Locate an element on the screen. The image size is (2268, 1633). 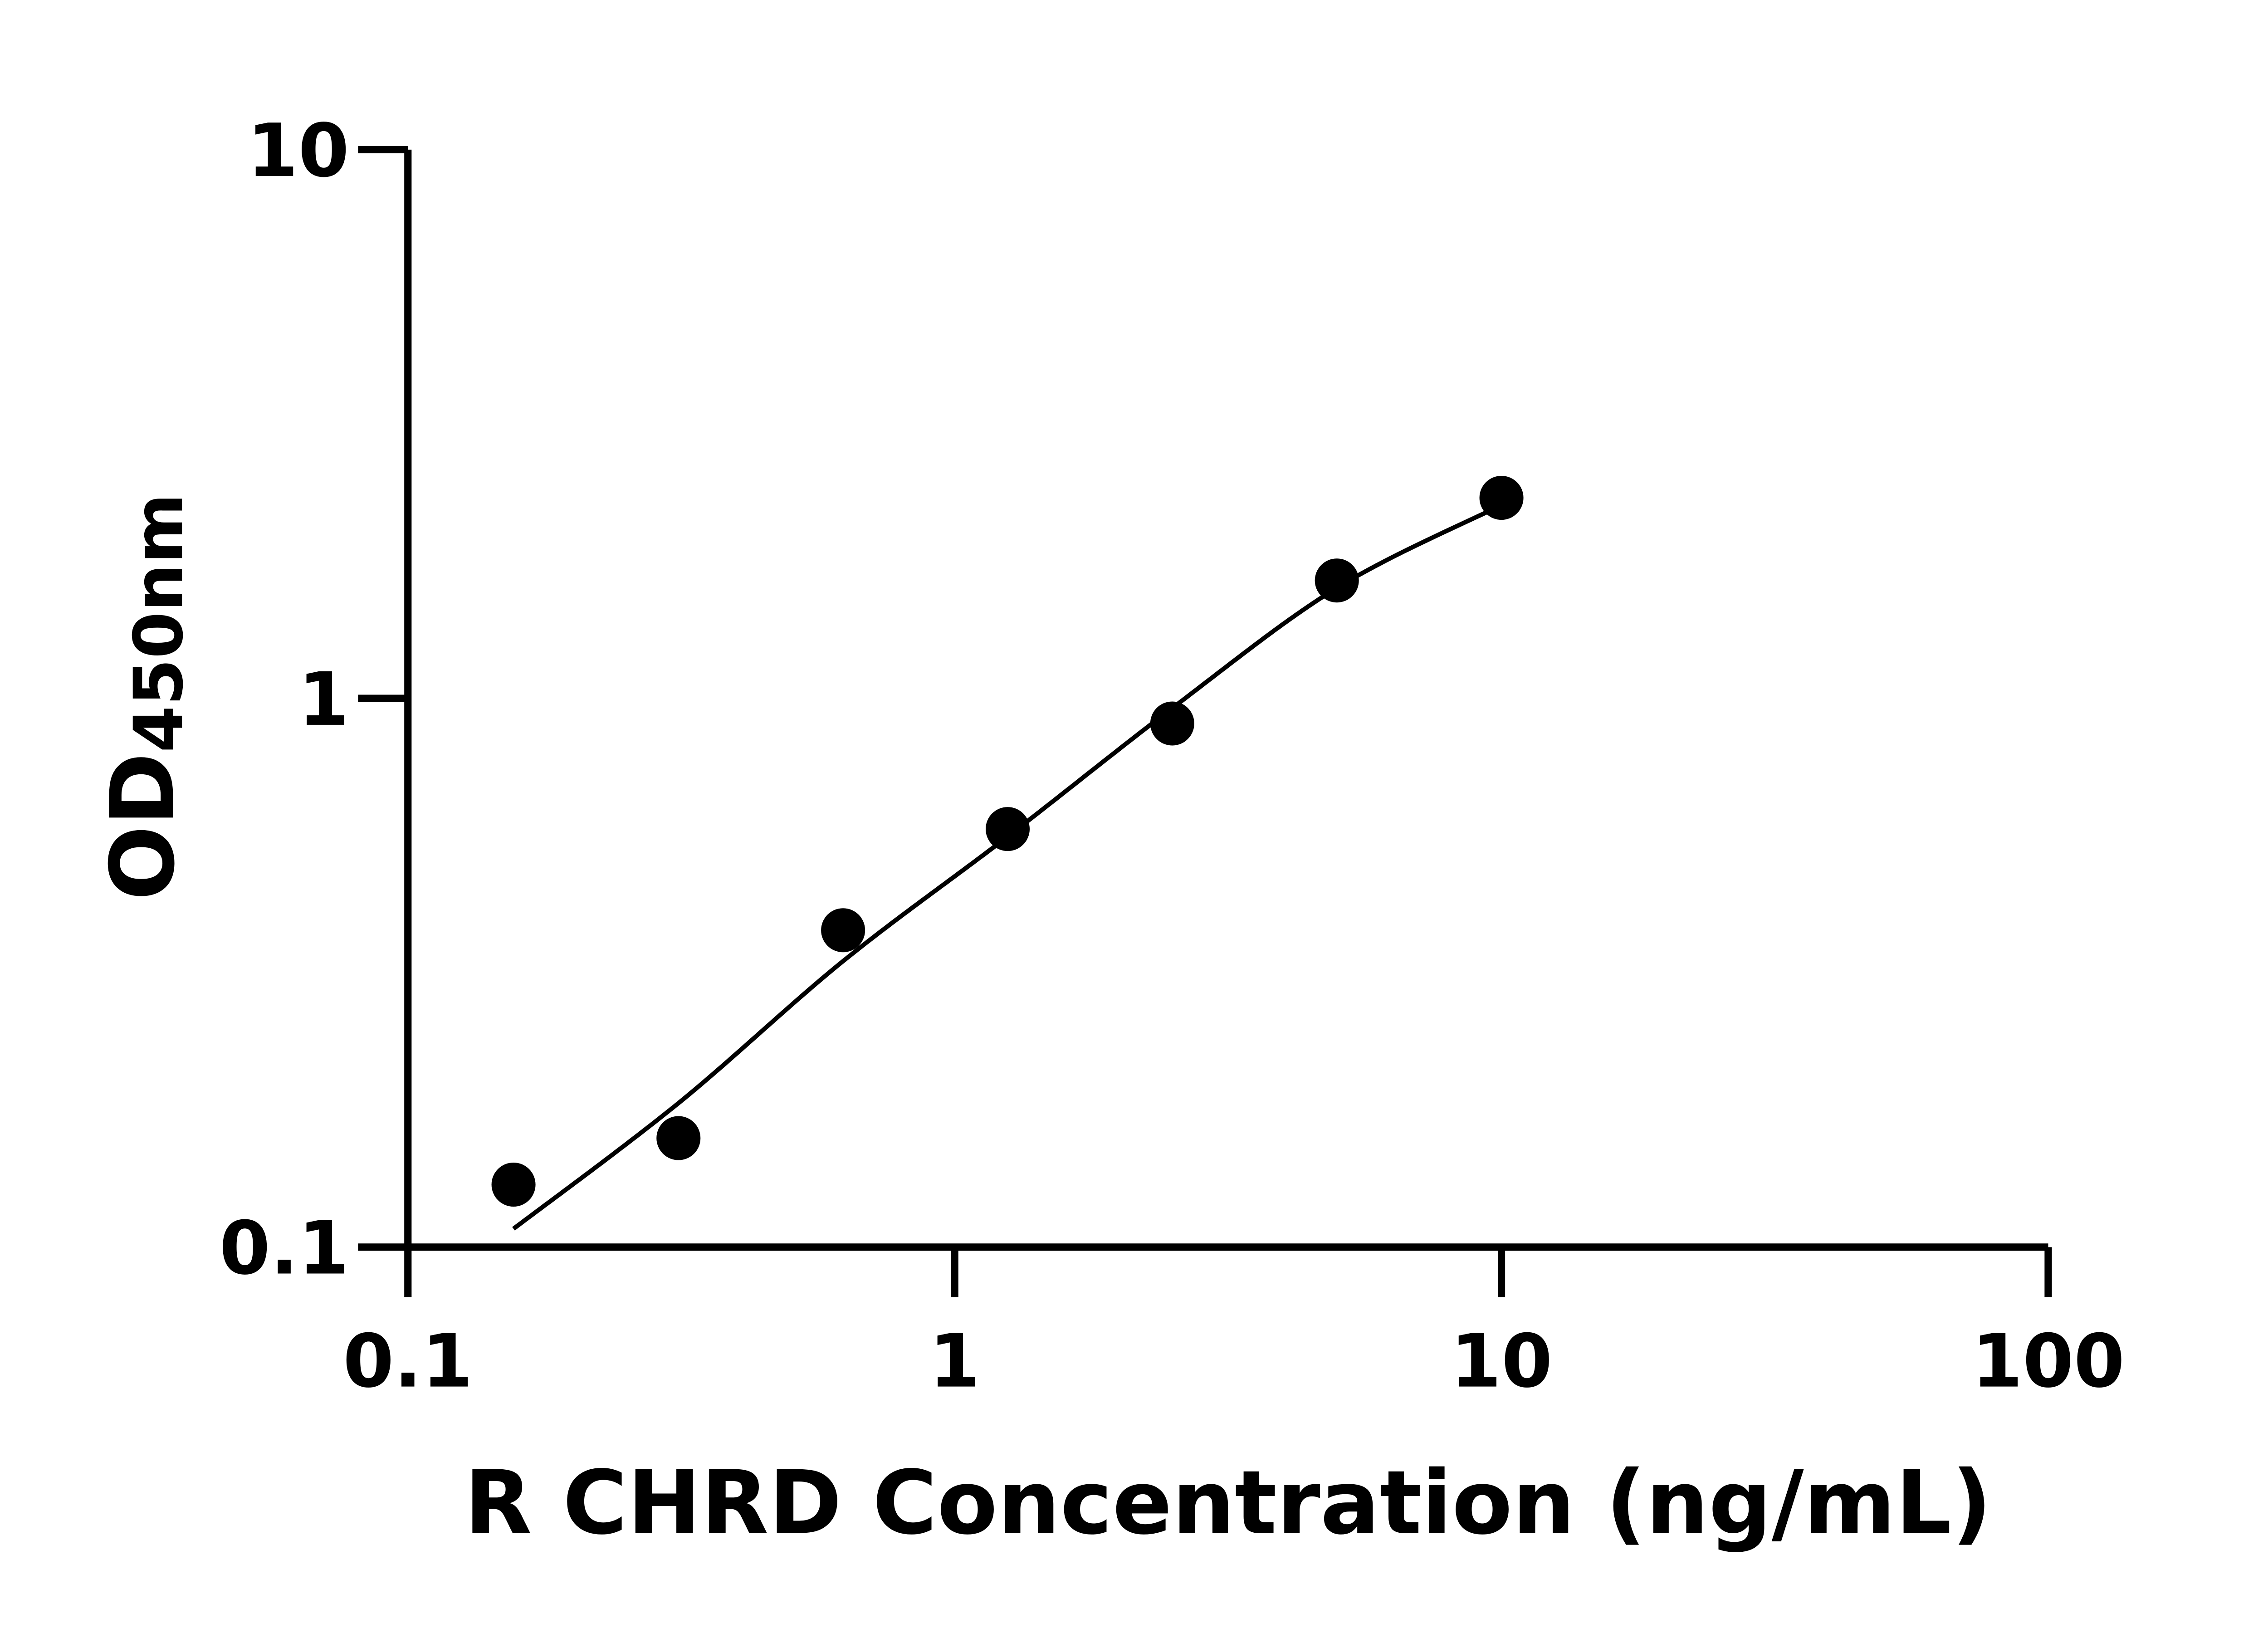
x-tick-label: 100 is located at coordinates (2048, 1361).